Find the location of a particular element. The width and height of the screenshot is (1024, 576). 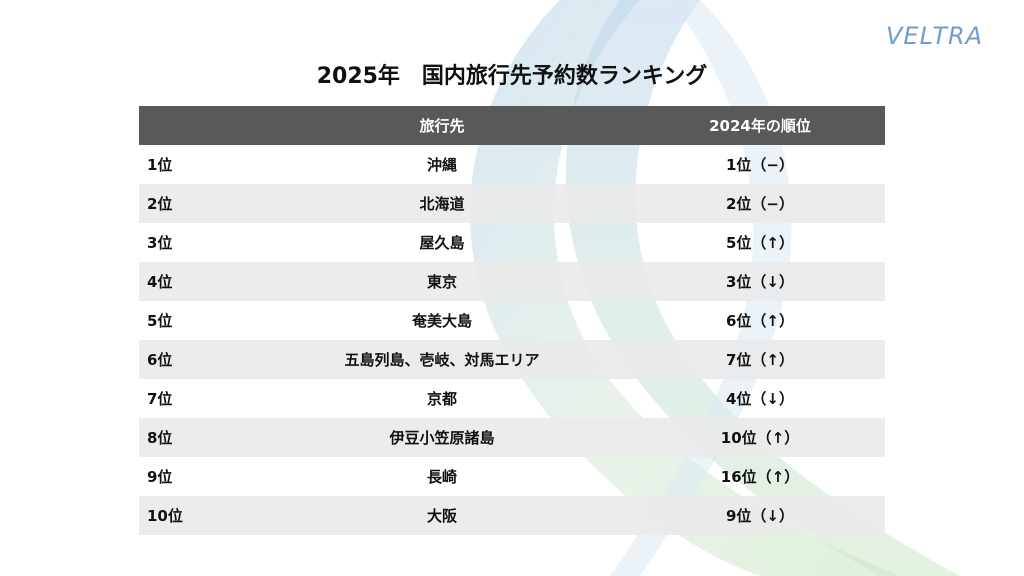

header-destination: 旅行先 is located at coordinates (442, 126).